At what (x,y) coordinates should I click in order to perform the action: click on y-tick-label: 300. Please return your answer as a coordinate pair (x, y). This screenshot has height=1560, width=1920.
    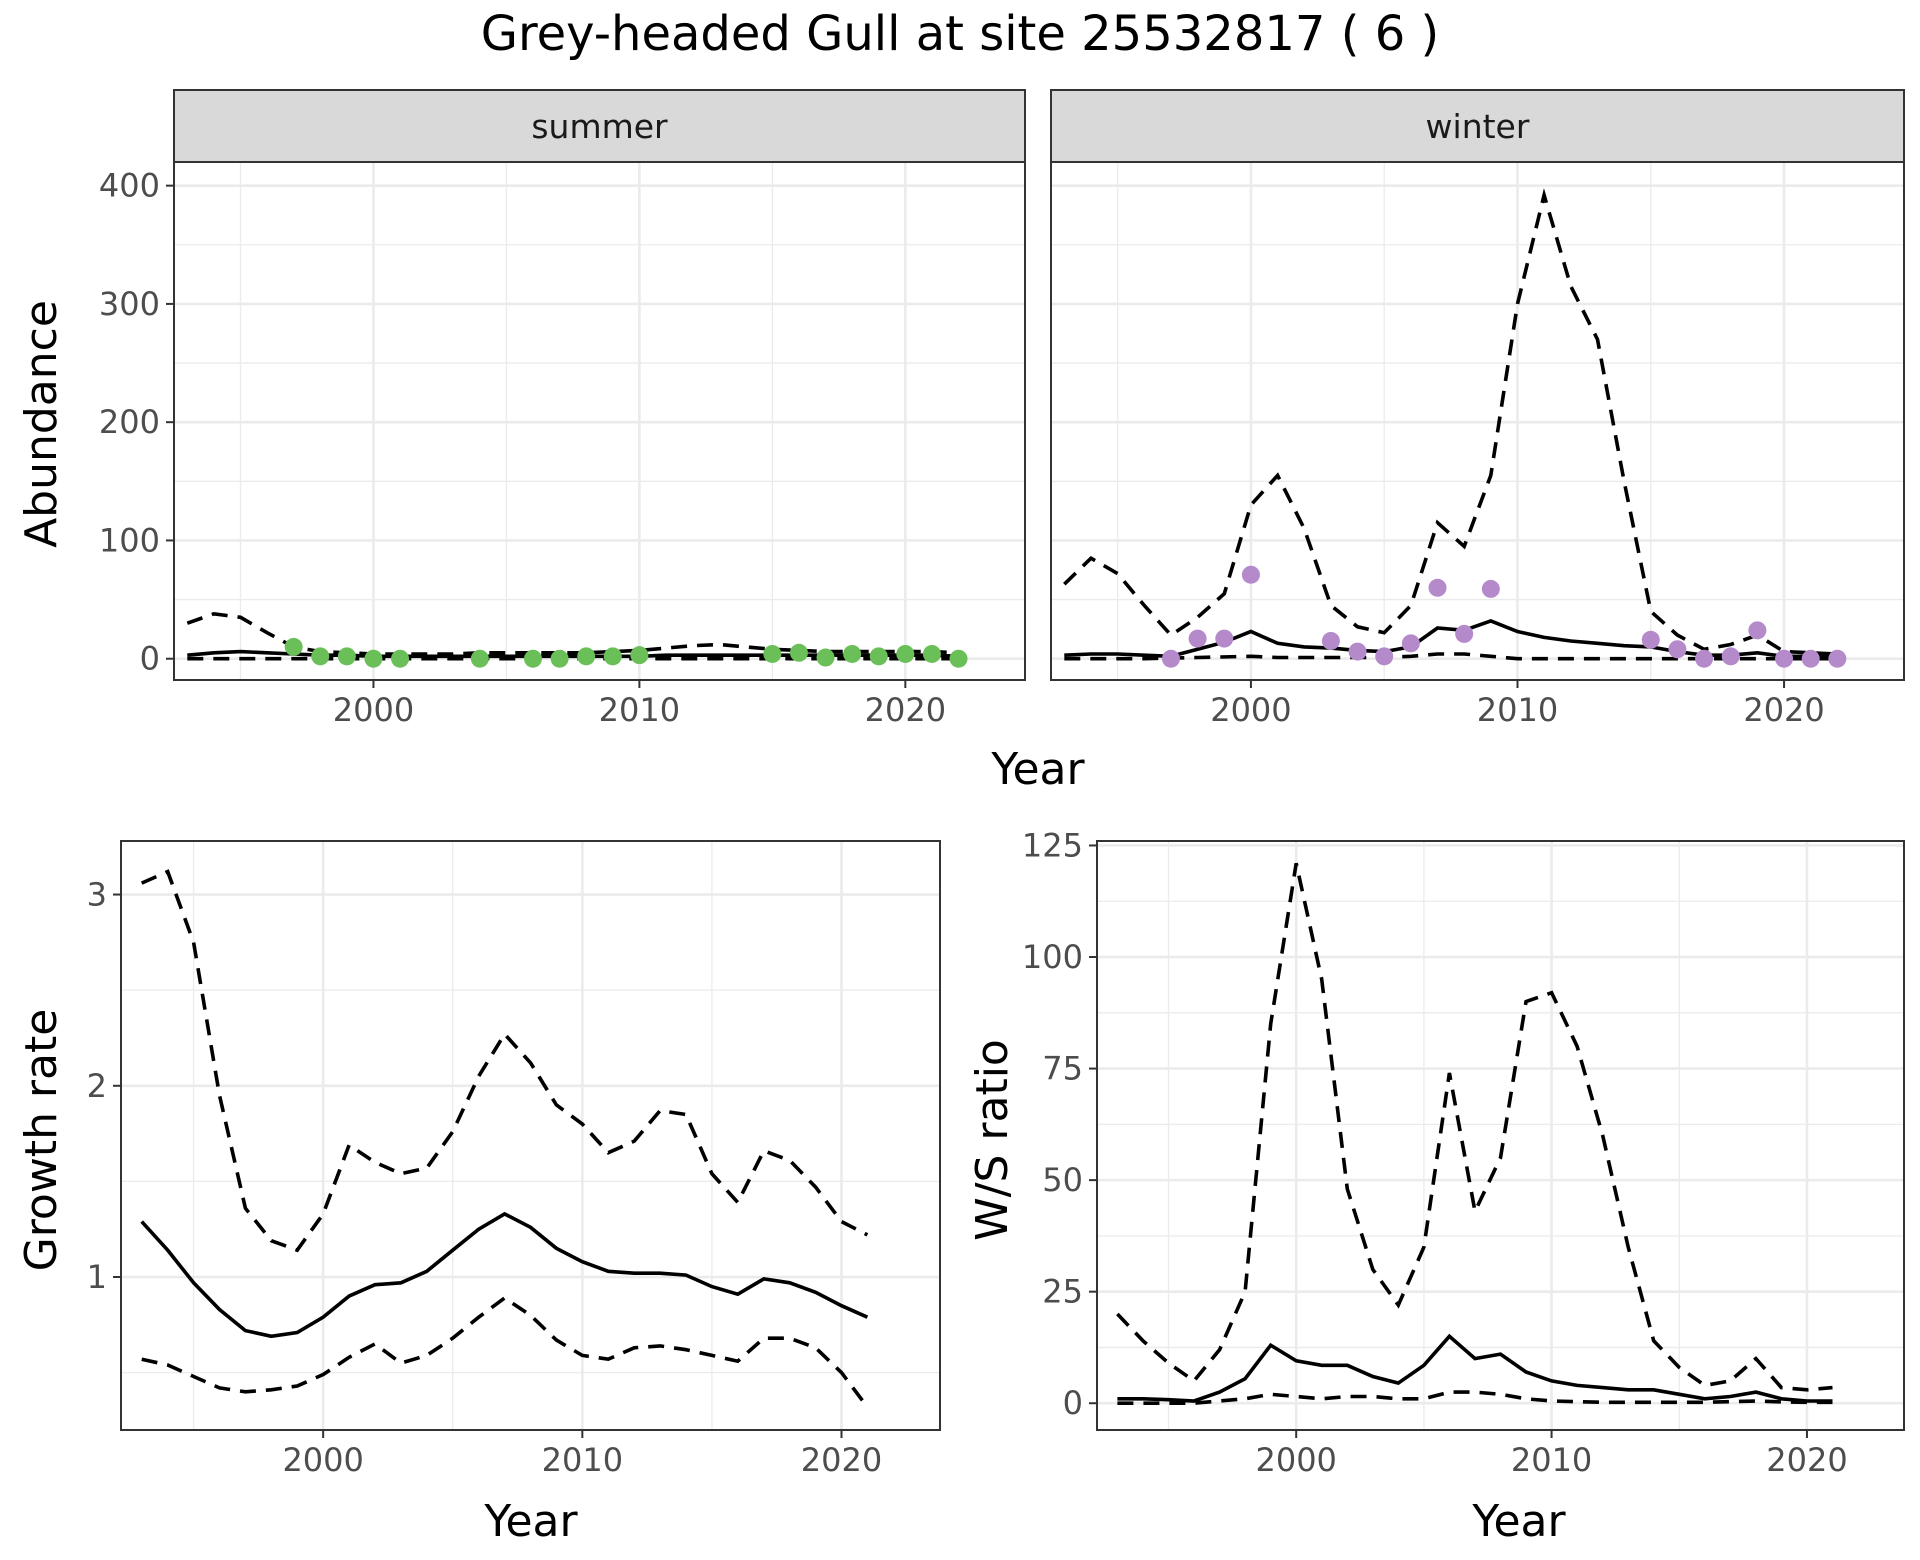
    Looking at the image, I should click on (129, 304).